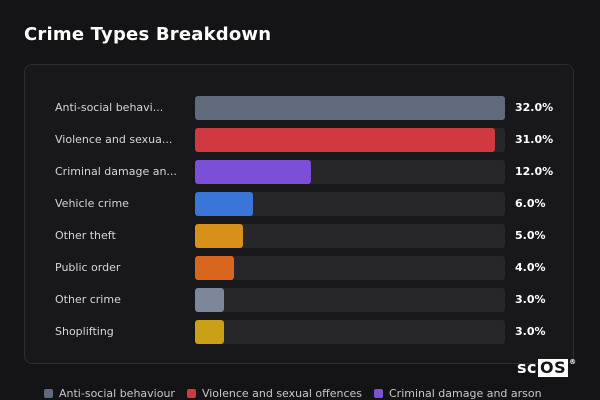  What do you see at coordinates (88, 299) in the screenshot?
I see `bar-category-label: Other crime` at bounding box center [88, 299].